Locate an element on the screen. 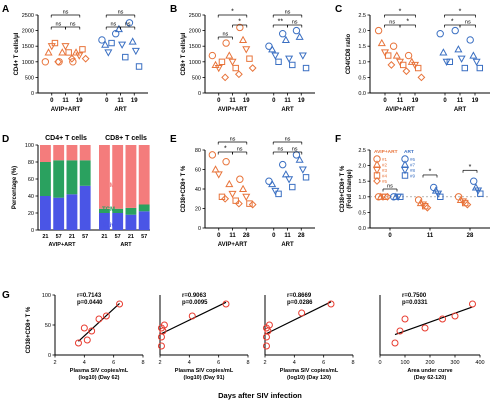 The width and height of the screenshot is (500, 405). panel-G2-regression-line is located at coordinates (194, 318).